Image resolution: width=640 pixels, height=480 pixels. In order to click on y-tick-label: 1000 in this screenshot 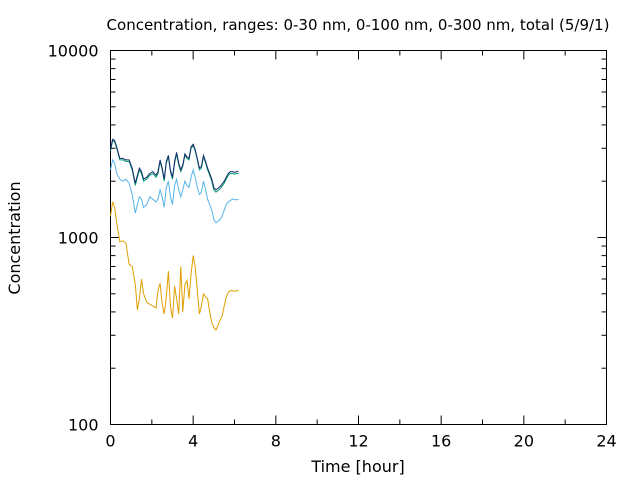, I will do `click(78, 238)`.